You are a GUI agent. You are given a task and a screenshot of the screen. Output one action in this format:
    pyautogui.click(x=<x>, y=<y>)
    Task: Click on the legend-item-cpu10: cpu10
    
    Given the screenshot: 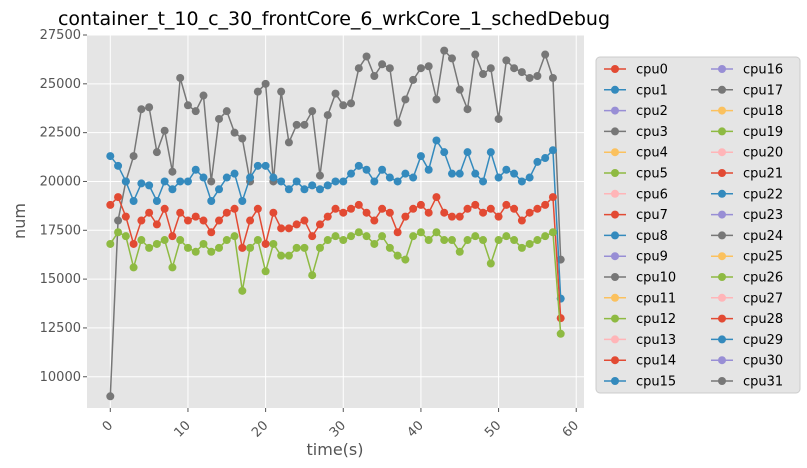 What is the action you would take?
    pyautogui.click(x=640, y=278)
    